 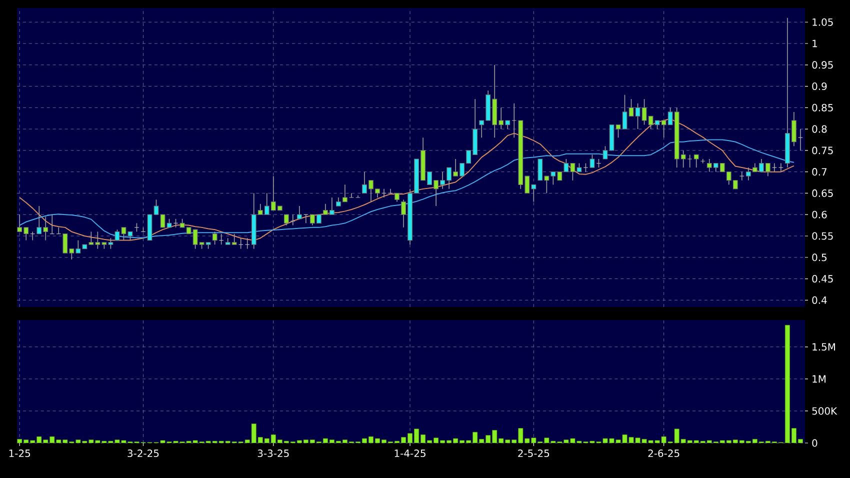 What do you see at coordinates (664, 454) in the screenshot?
I see `x-tick-label: 2-6-25` at bounding box center [664, 454].